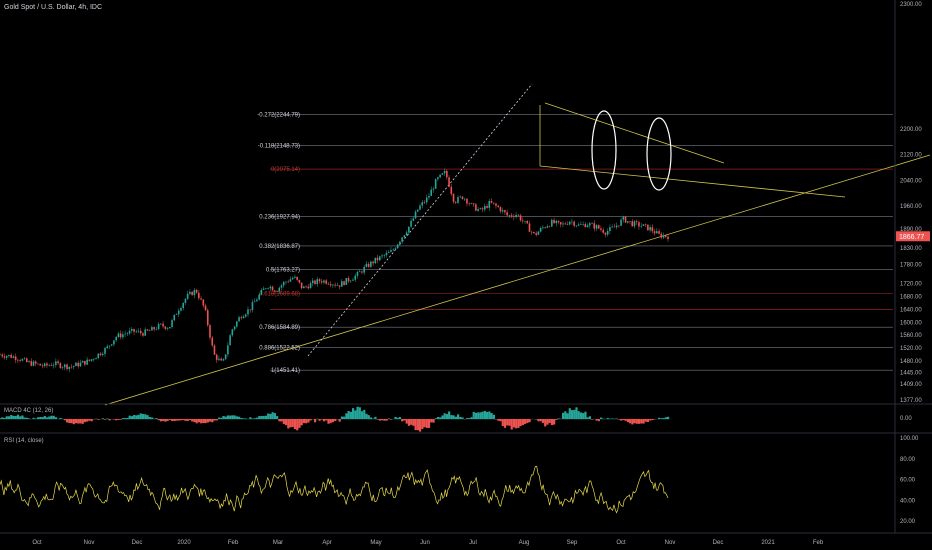 The image size is (932, 550). I want to click on fib-label: 0.382(1836.87), so click(279, 247).